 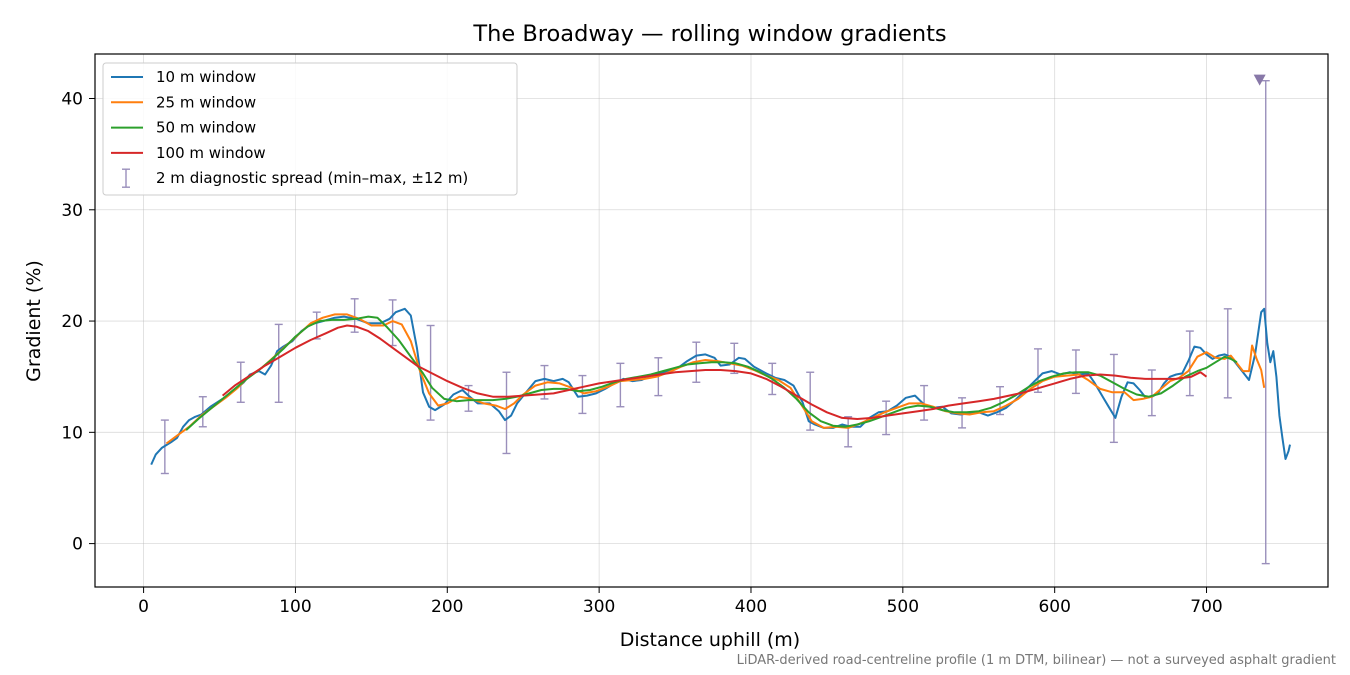 What do you see at coordinates (72, 322) in the screenshot?
I see `y-tick-label: 20` at bounding box center [72, 322].